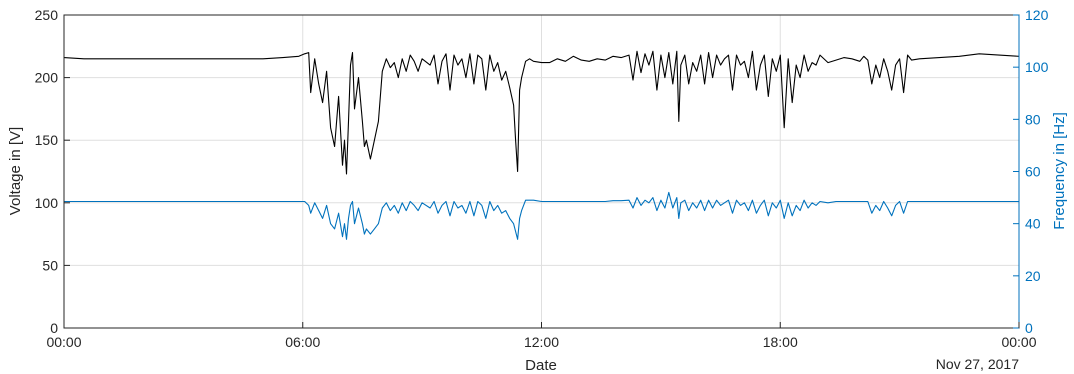 Image resolution: width=1074 pixels, height=374 pixels. Describe the element at coordinates (1033, 224) in the screenshot. I see `right-tick-label: 40` at that location.